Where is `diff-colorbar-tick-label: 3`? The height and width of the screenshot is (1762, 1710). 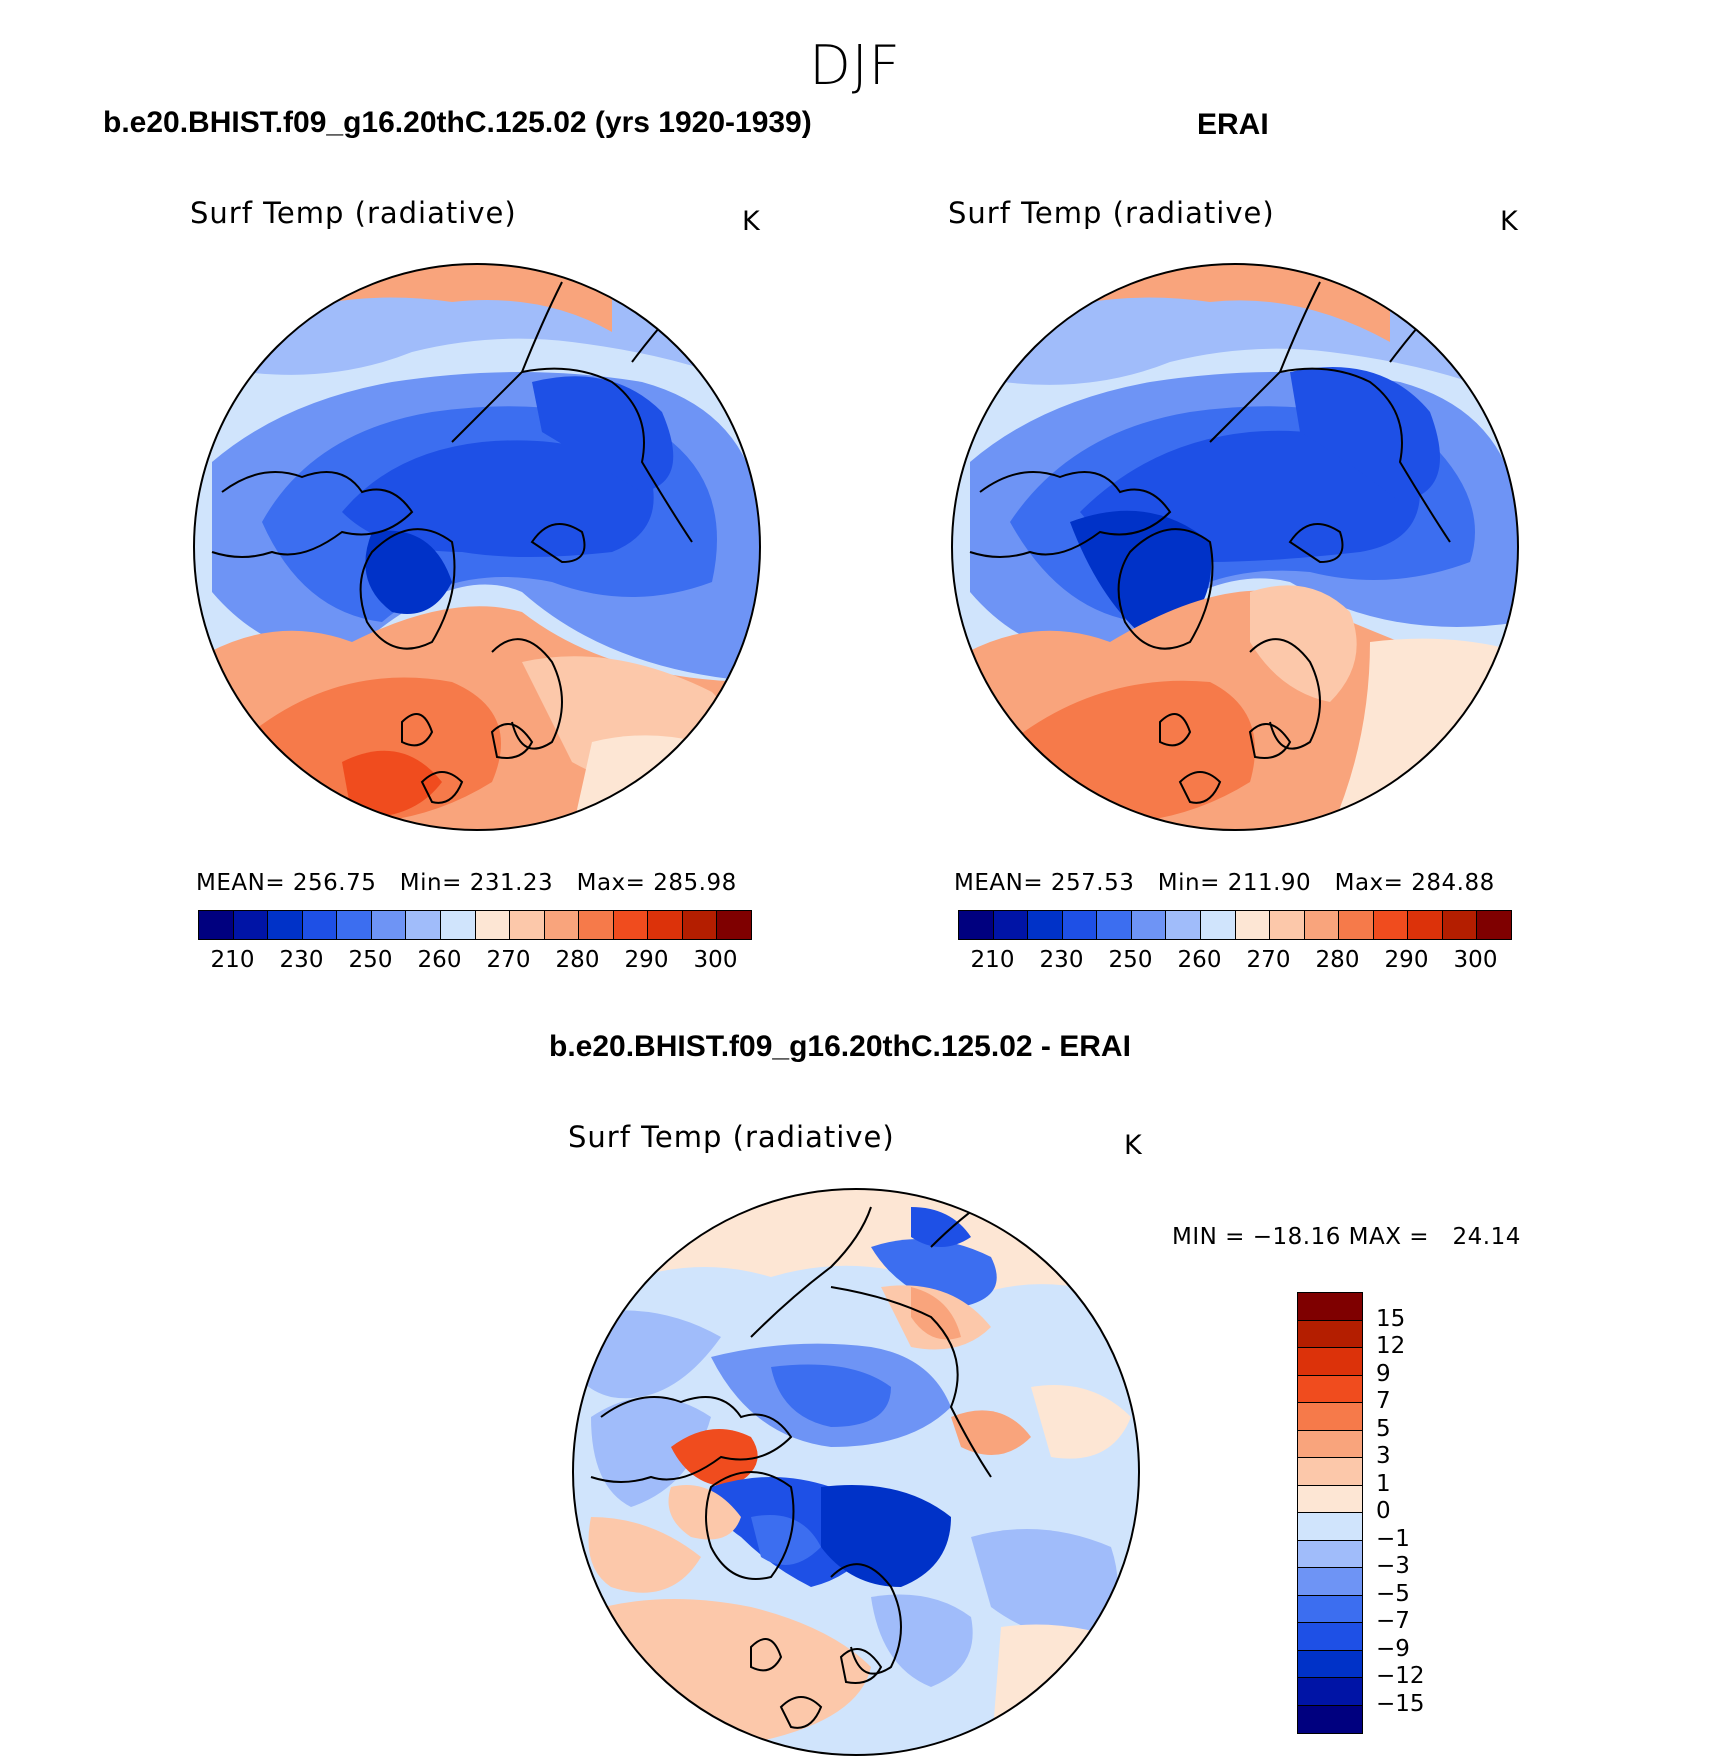
diff-colorbar-tick-label: 3 is located at coordinates (1383, 1456).